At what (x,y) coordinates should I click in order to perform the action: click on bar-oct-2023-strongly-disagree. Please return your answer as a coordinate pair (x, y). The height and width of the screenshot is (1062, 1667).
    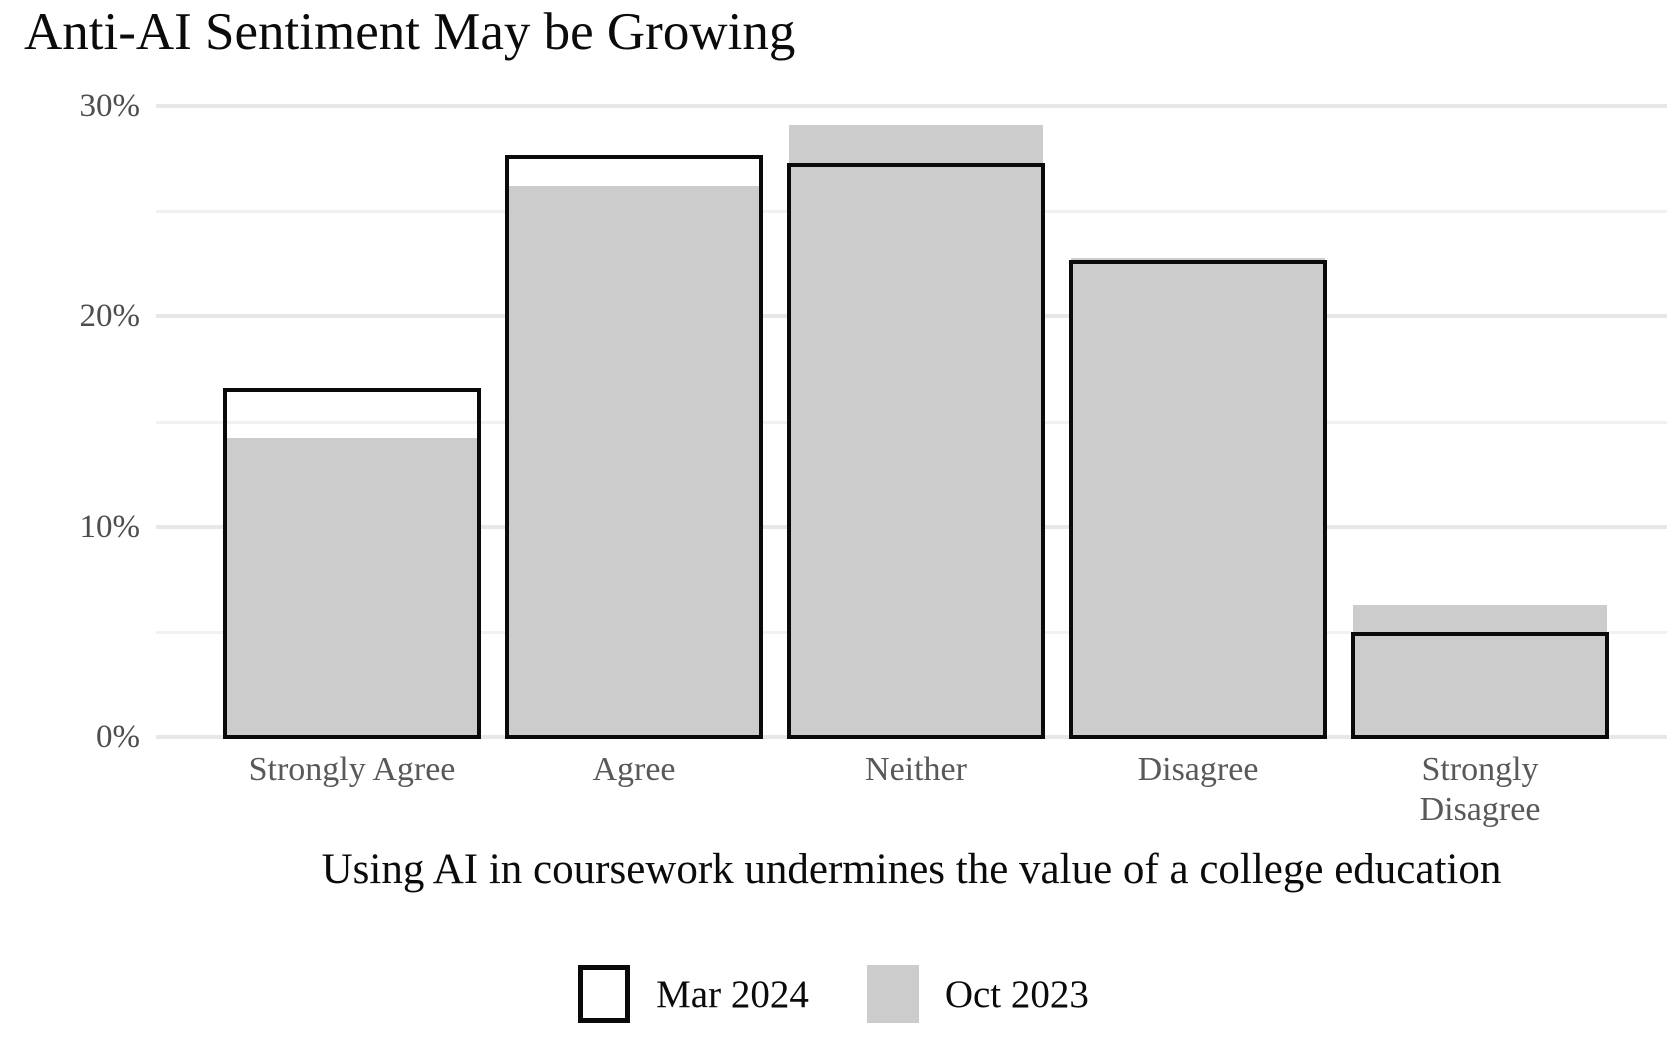
    Looking at the image, I should click on (1480, 671).